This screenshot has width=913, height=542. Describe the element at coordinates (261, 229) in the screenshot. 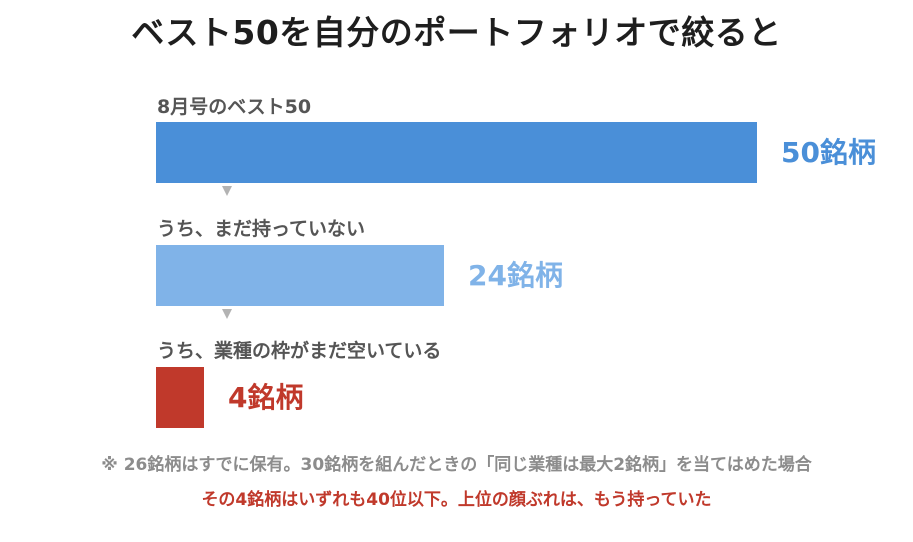

I see `row-label-not-owned: うち、まだ持っていない` at that location.